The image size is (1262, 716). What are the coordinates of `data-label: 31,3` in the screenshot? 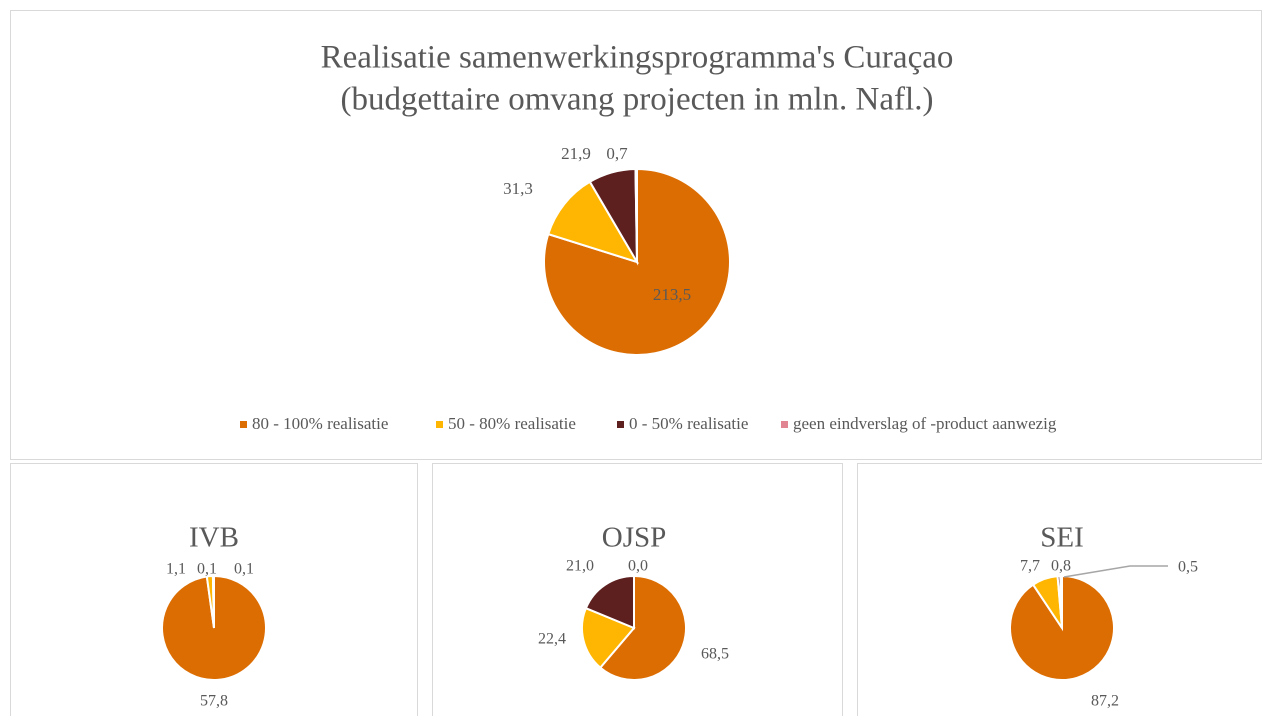 It's located at (518, 188).